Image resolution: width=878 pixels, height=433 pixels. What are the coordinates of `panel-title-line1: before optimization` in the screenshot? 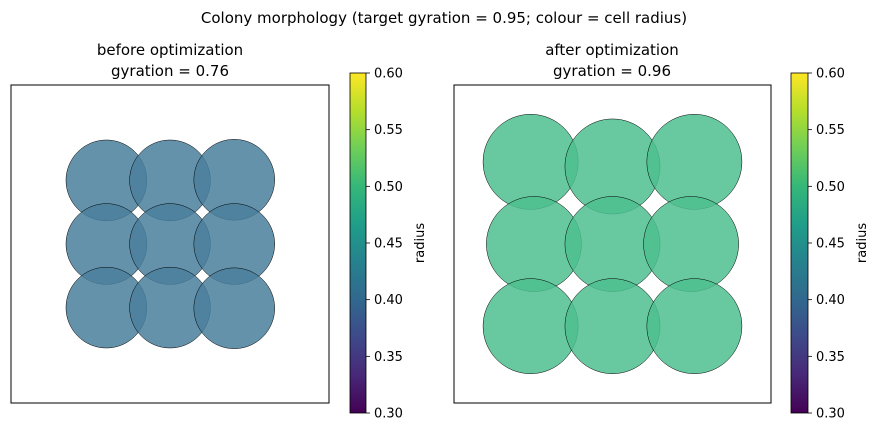 It's located at (170, 50).